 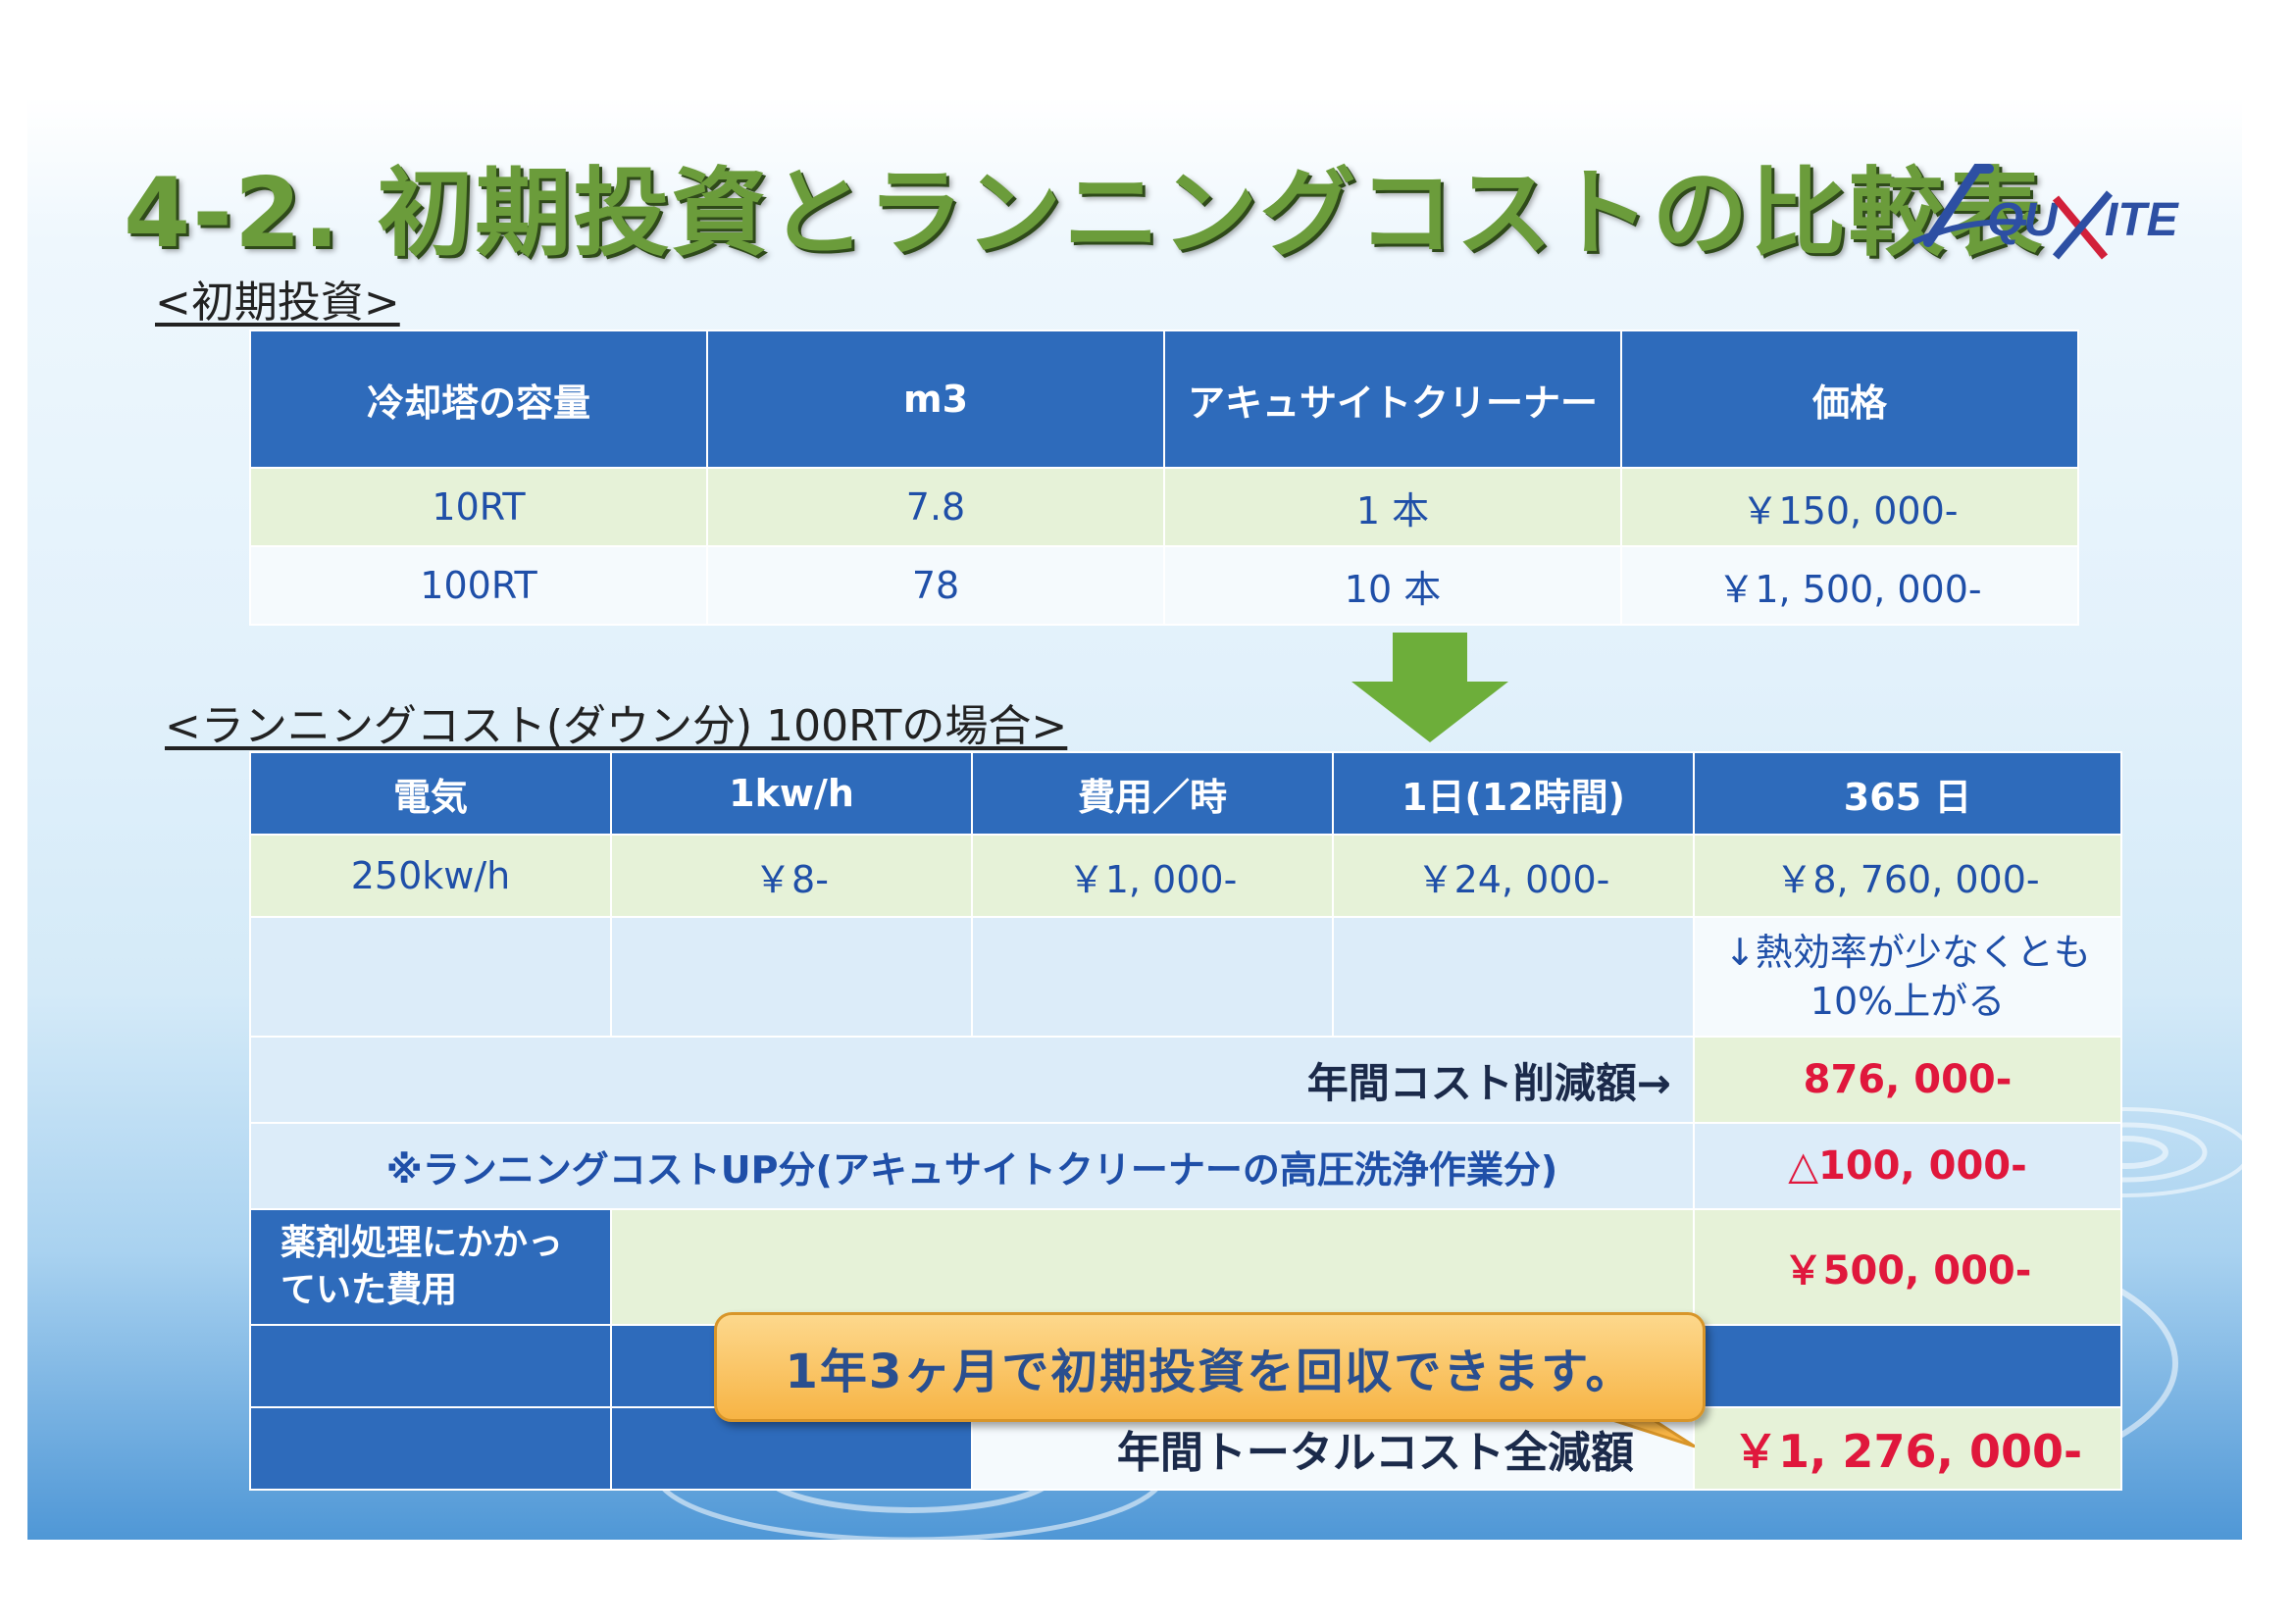 I want to click on annual-saving-value: 876, 000-, so click(x=1907, y=1080).